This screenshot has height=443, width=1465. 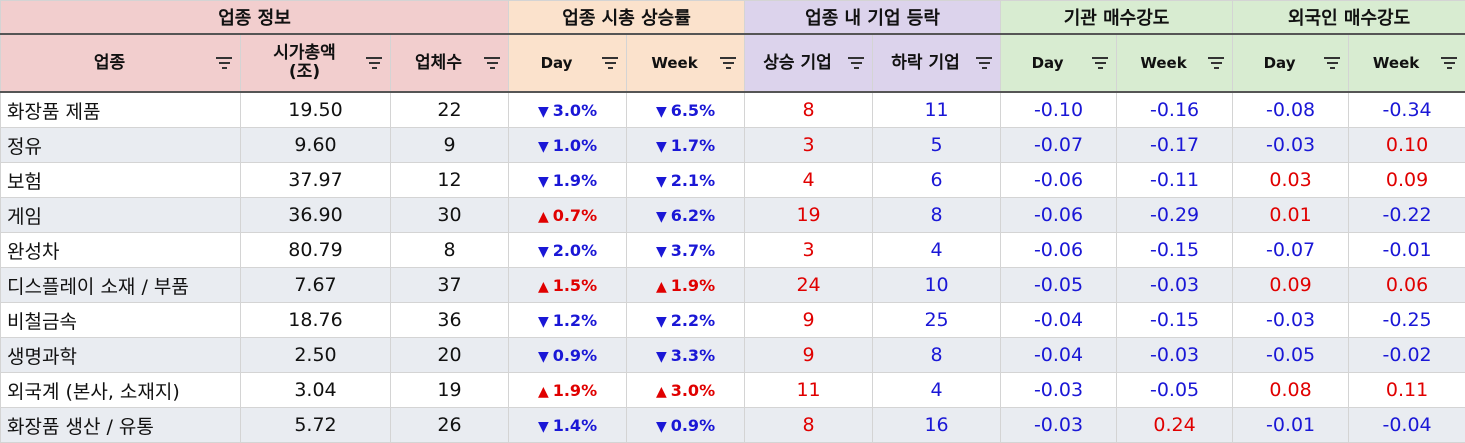 I want to click on col-header-inst-day: Day, so click(x=1059, y=63).